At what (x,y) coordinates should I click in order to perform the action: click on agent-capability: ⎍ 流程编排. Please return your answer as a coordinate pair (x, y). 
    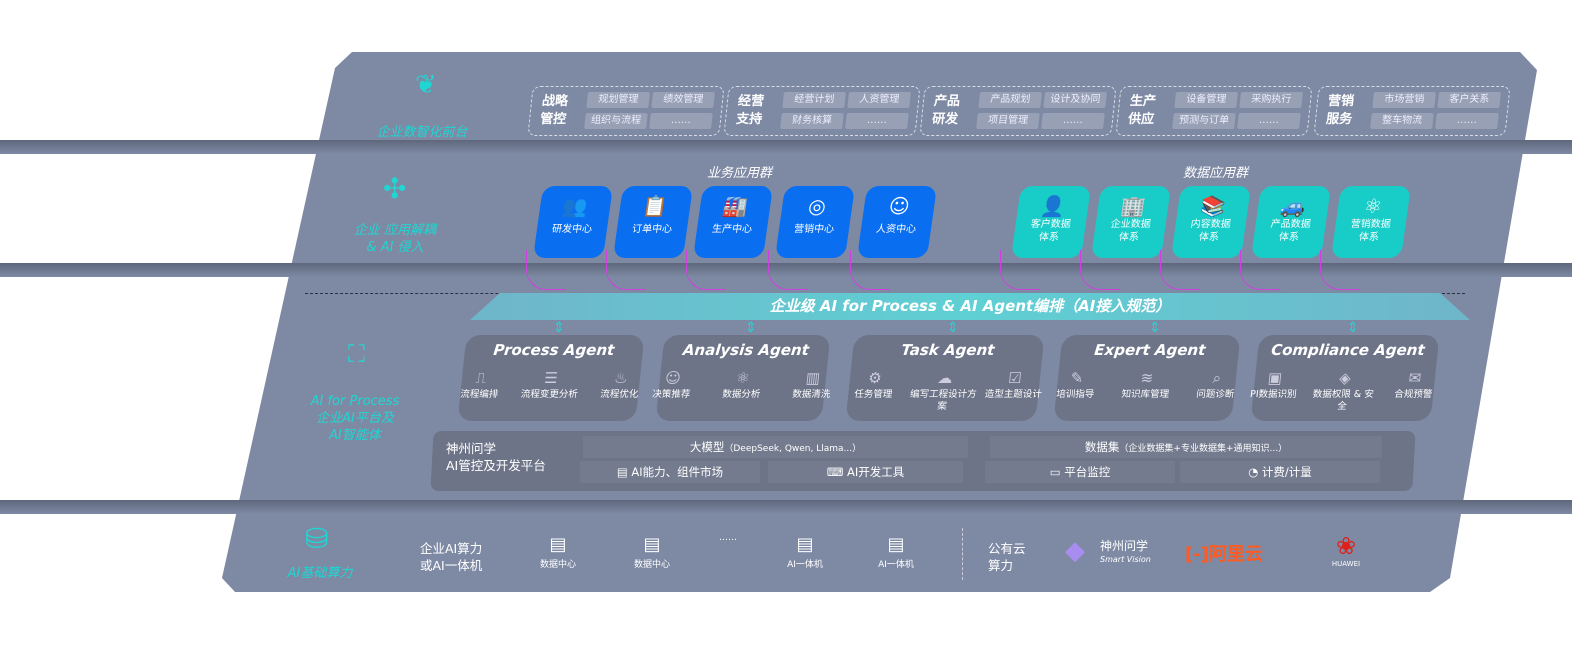
    Looking at the image, I should click on (481, 384).